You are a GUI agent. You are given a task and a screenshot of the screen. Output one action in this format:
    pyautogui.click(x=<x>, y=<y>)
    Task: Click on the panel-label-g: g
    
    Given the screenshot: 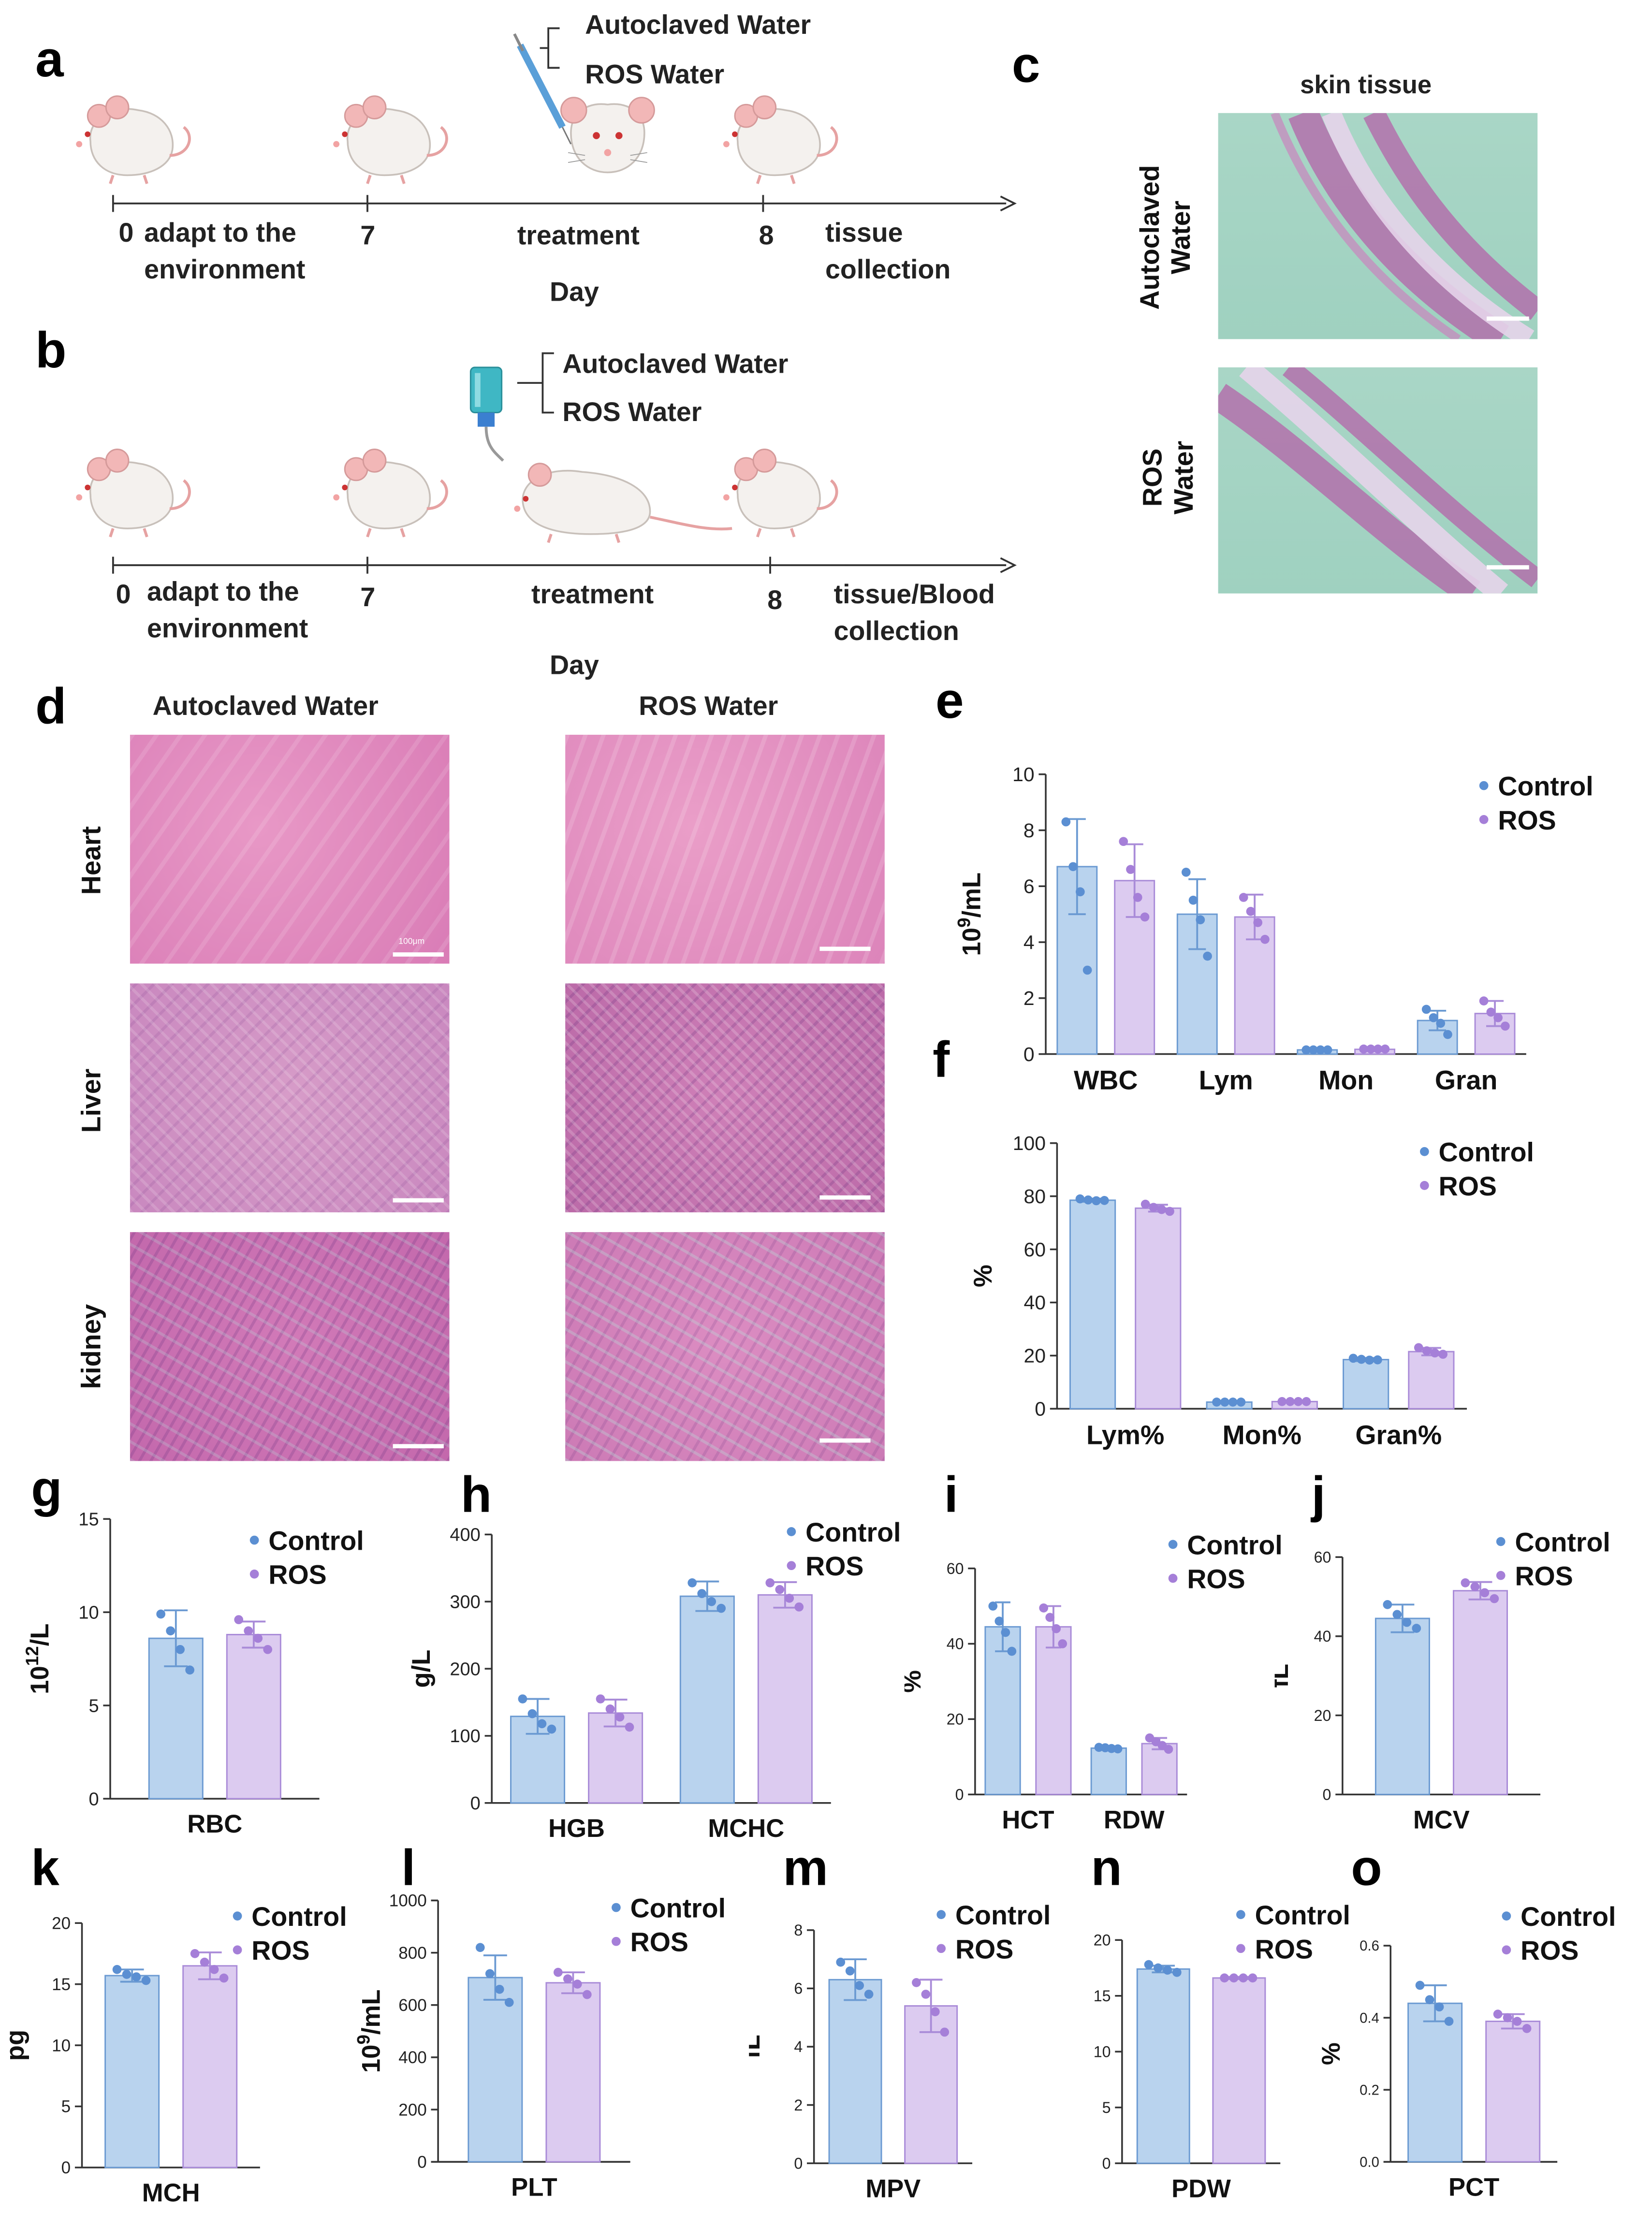 What is the action you would take?
    pyautogui.click(x=47, y=1488)
    